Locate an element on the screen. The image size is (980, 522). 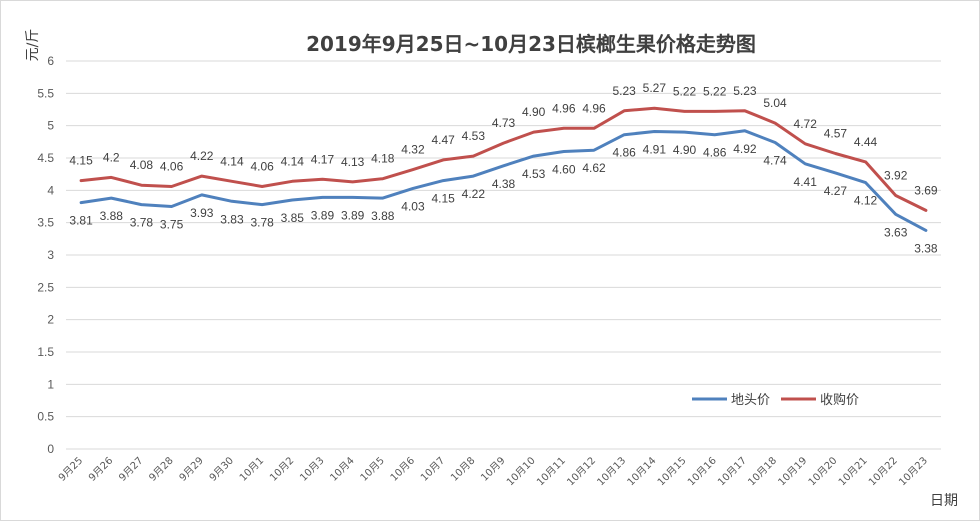
y-tick-label: 3 is located at coordinates (50, 255).